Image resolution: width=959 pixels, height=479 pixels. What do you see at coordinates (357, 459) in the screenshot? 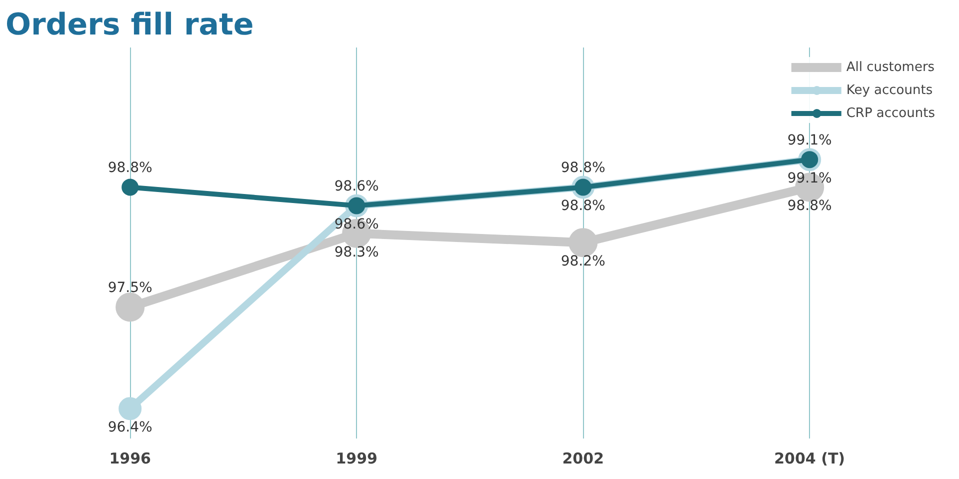
I see `x-tick-label: 1999` at bounding box center [357, 459].